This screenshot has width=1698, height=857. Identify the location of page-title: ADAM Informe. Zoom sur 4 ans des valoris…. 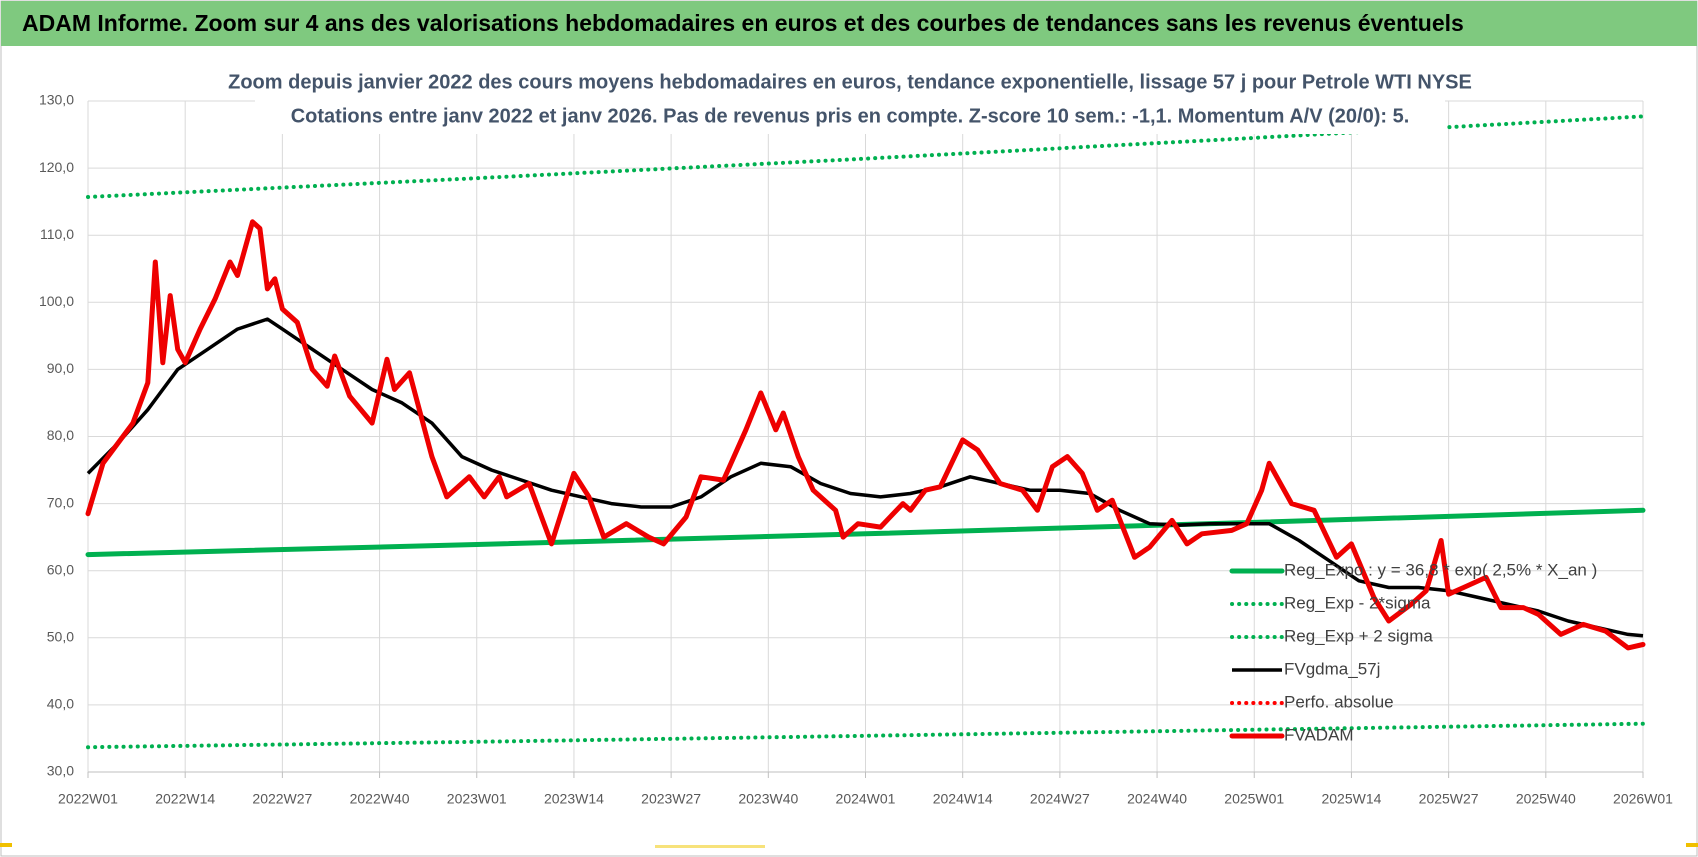
(743, 23).